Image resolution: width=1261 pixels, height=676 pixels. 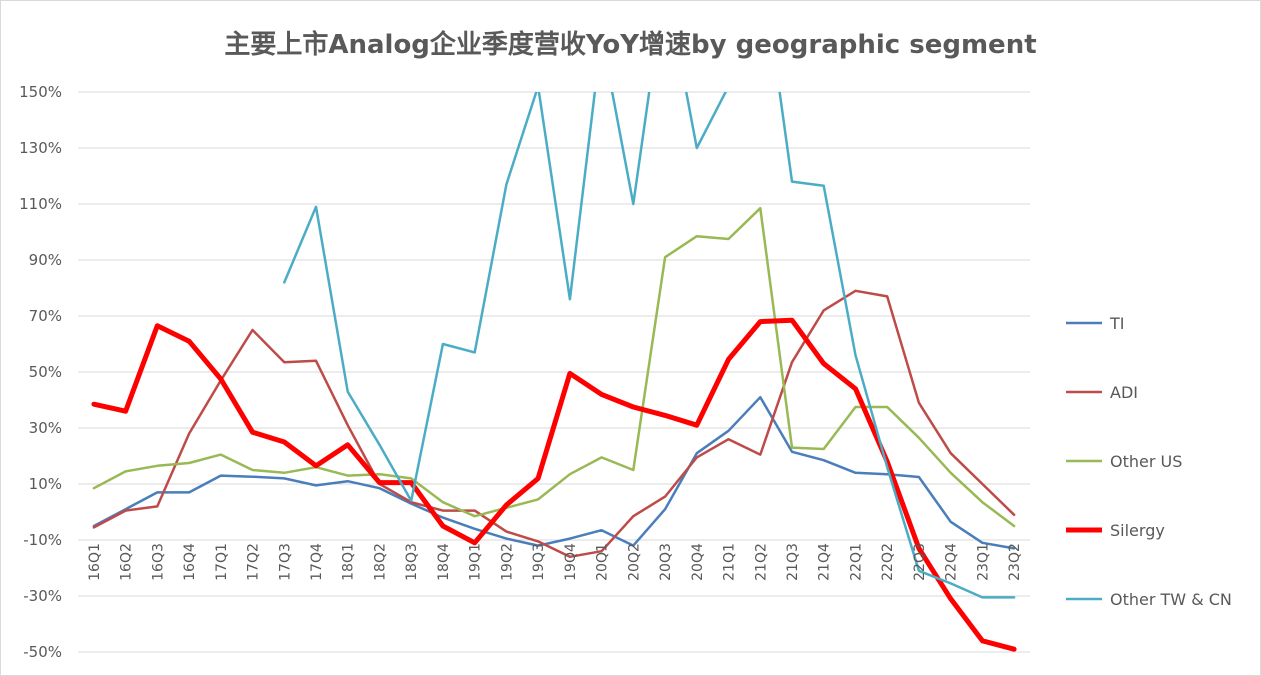 I want to click on x-tick-label: 16Q3, so click(x=158, y=562).